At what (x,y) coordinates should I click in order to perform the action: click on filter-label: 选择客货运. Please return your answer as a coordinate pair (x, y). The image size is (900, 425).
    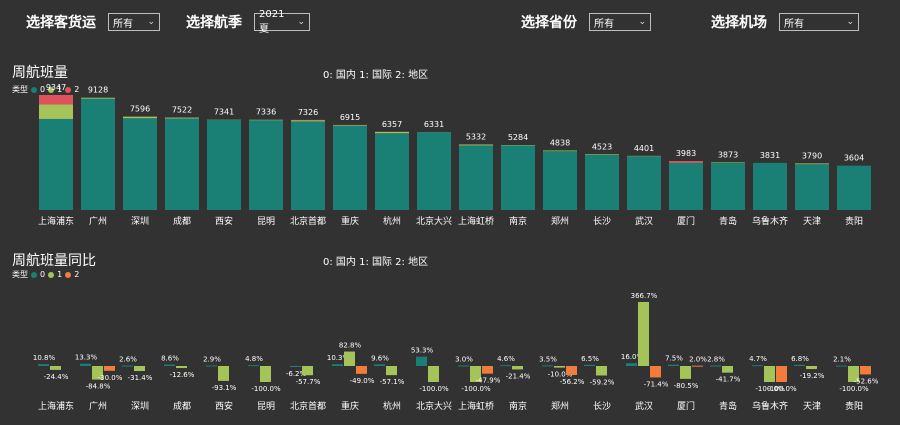
    Looking at the image, I should click on (61, 23).